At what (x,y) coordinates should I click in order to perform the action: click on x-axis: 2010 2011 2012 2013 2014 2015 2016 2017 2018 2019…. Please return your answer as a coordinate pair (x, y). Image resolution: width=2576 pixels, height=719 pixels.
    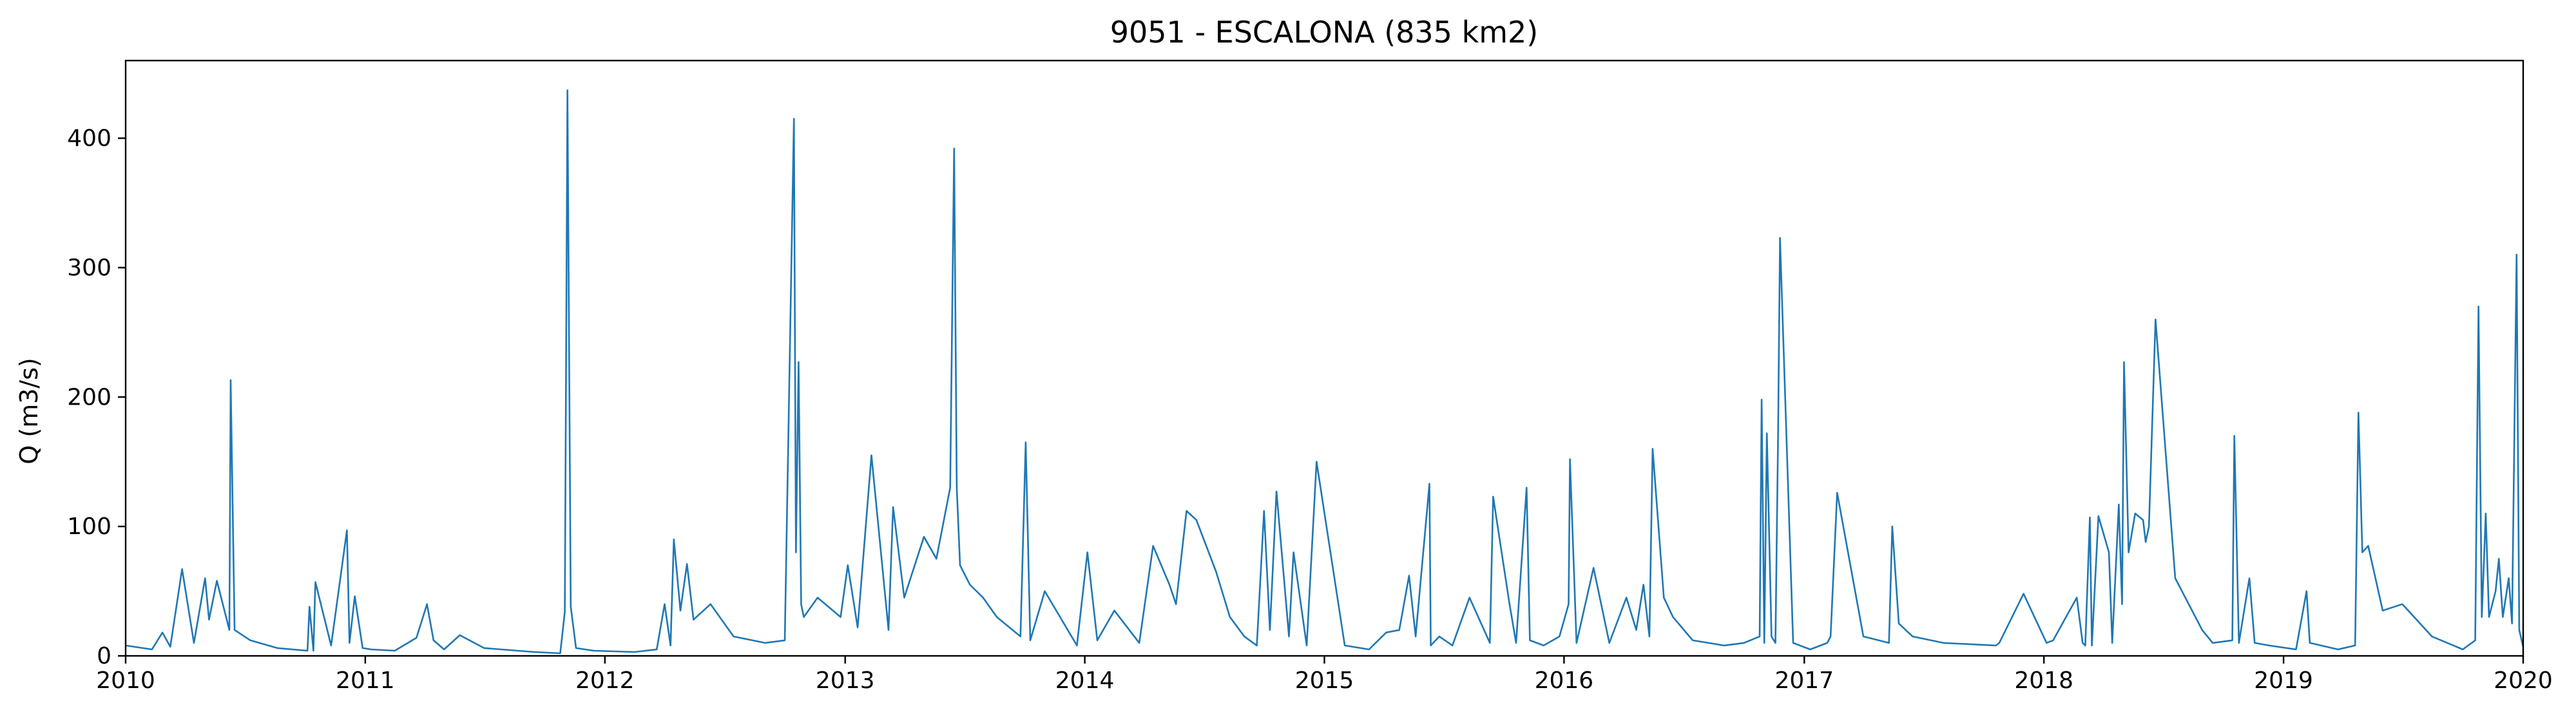
    Looking at the image, I should click on (1324, 675).